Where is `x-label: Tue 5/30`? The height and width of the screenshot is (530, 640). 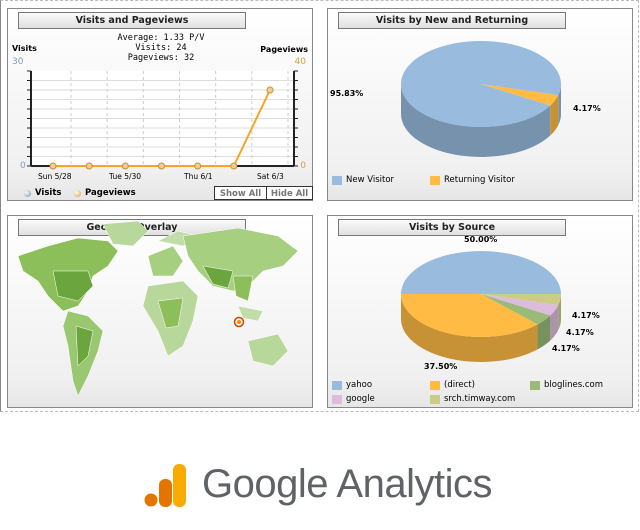
x-label: Tue 5/30 is located at coordinates (125, 176).